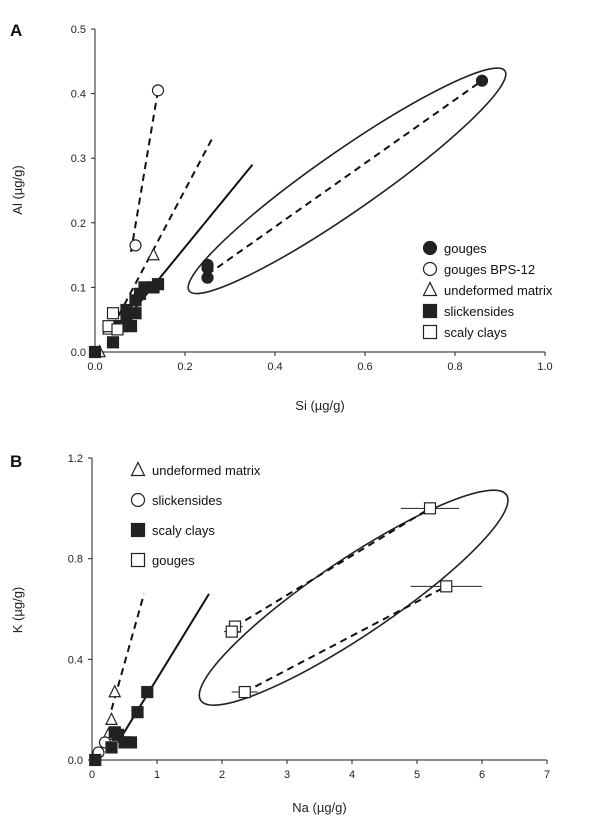  What do you see at coordinates (17, 189) in the screenshot?
I see `y-axis-label: Al (µg/g)` at bounding box center [17, 189].